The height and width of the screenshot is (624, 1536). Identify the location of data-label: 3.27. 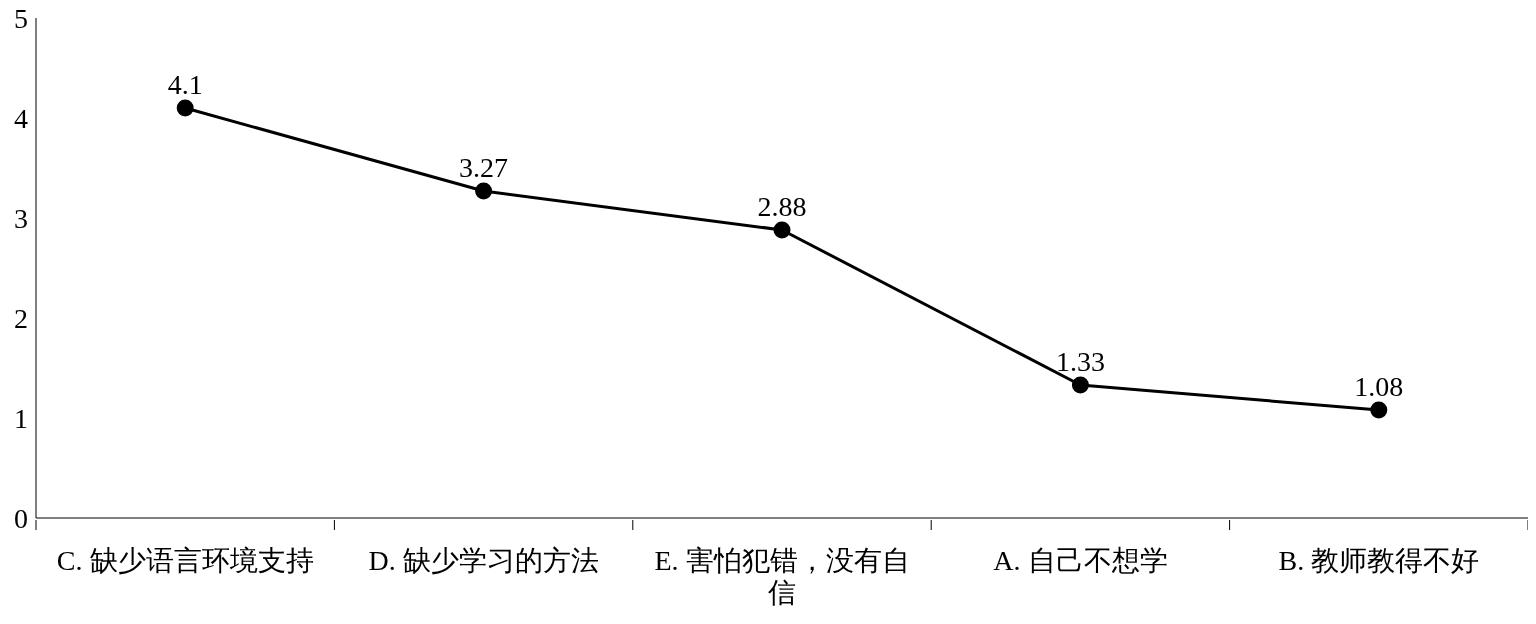
(484, 167).